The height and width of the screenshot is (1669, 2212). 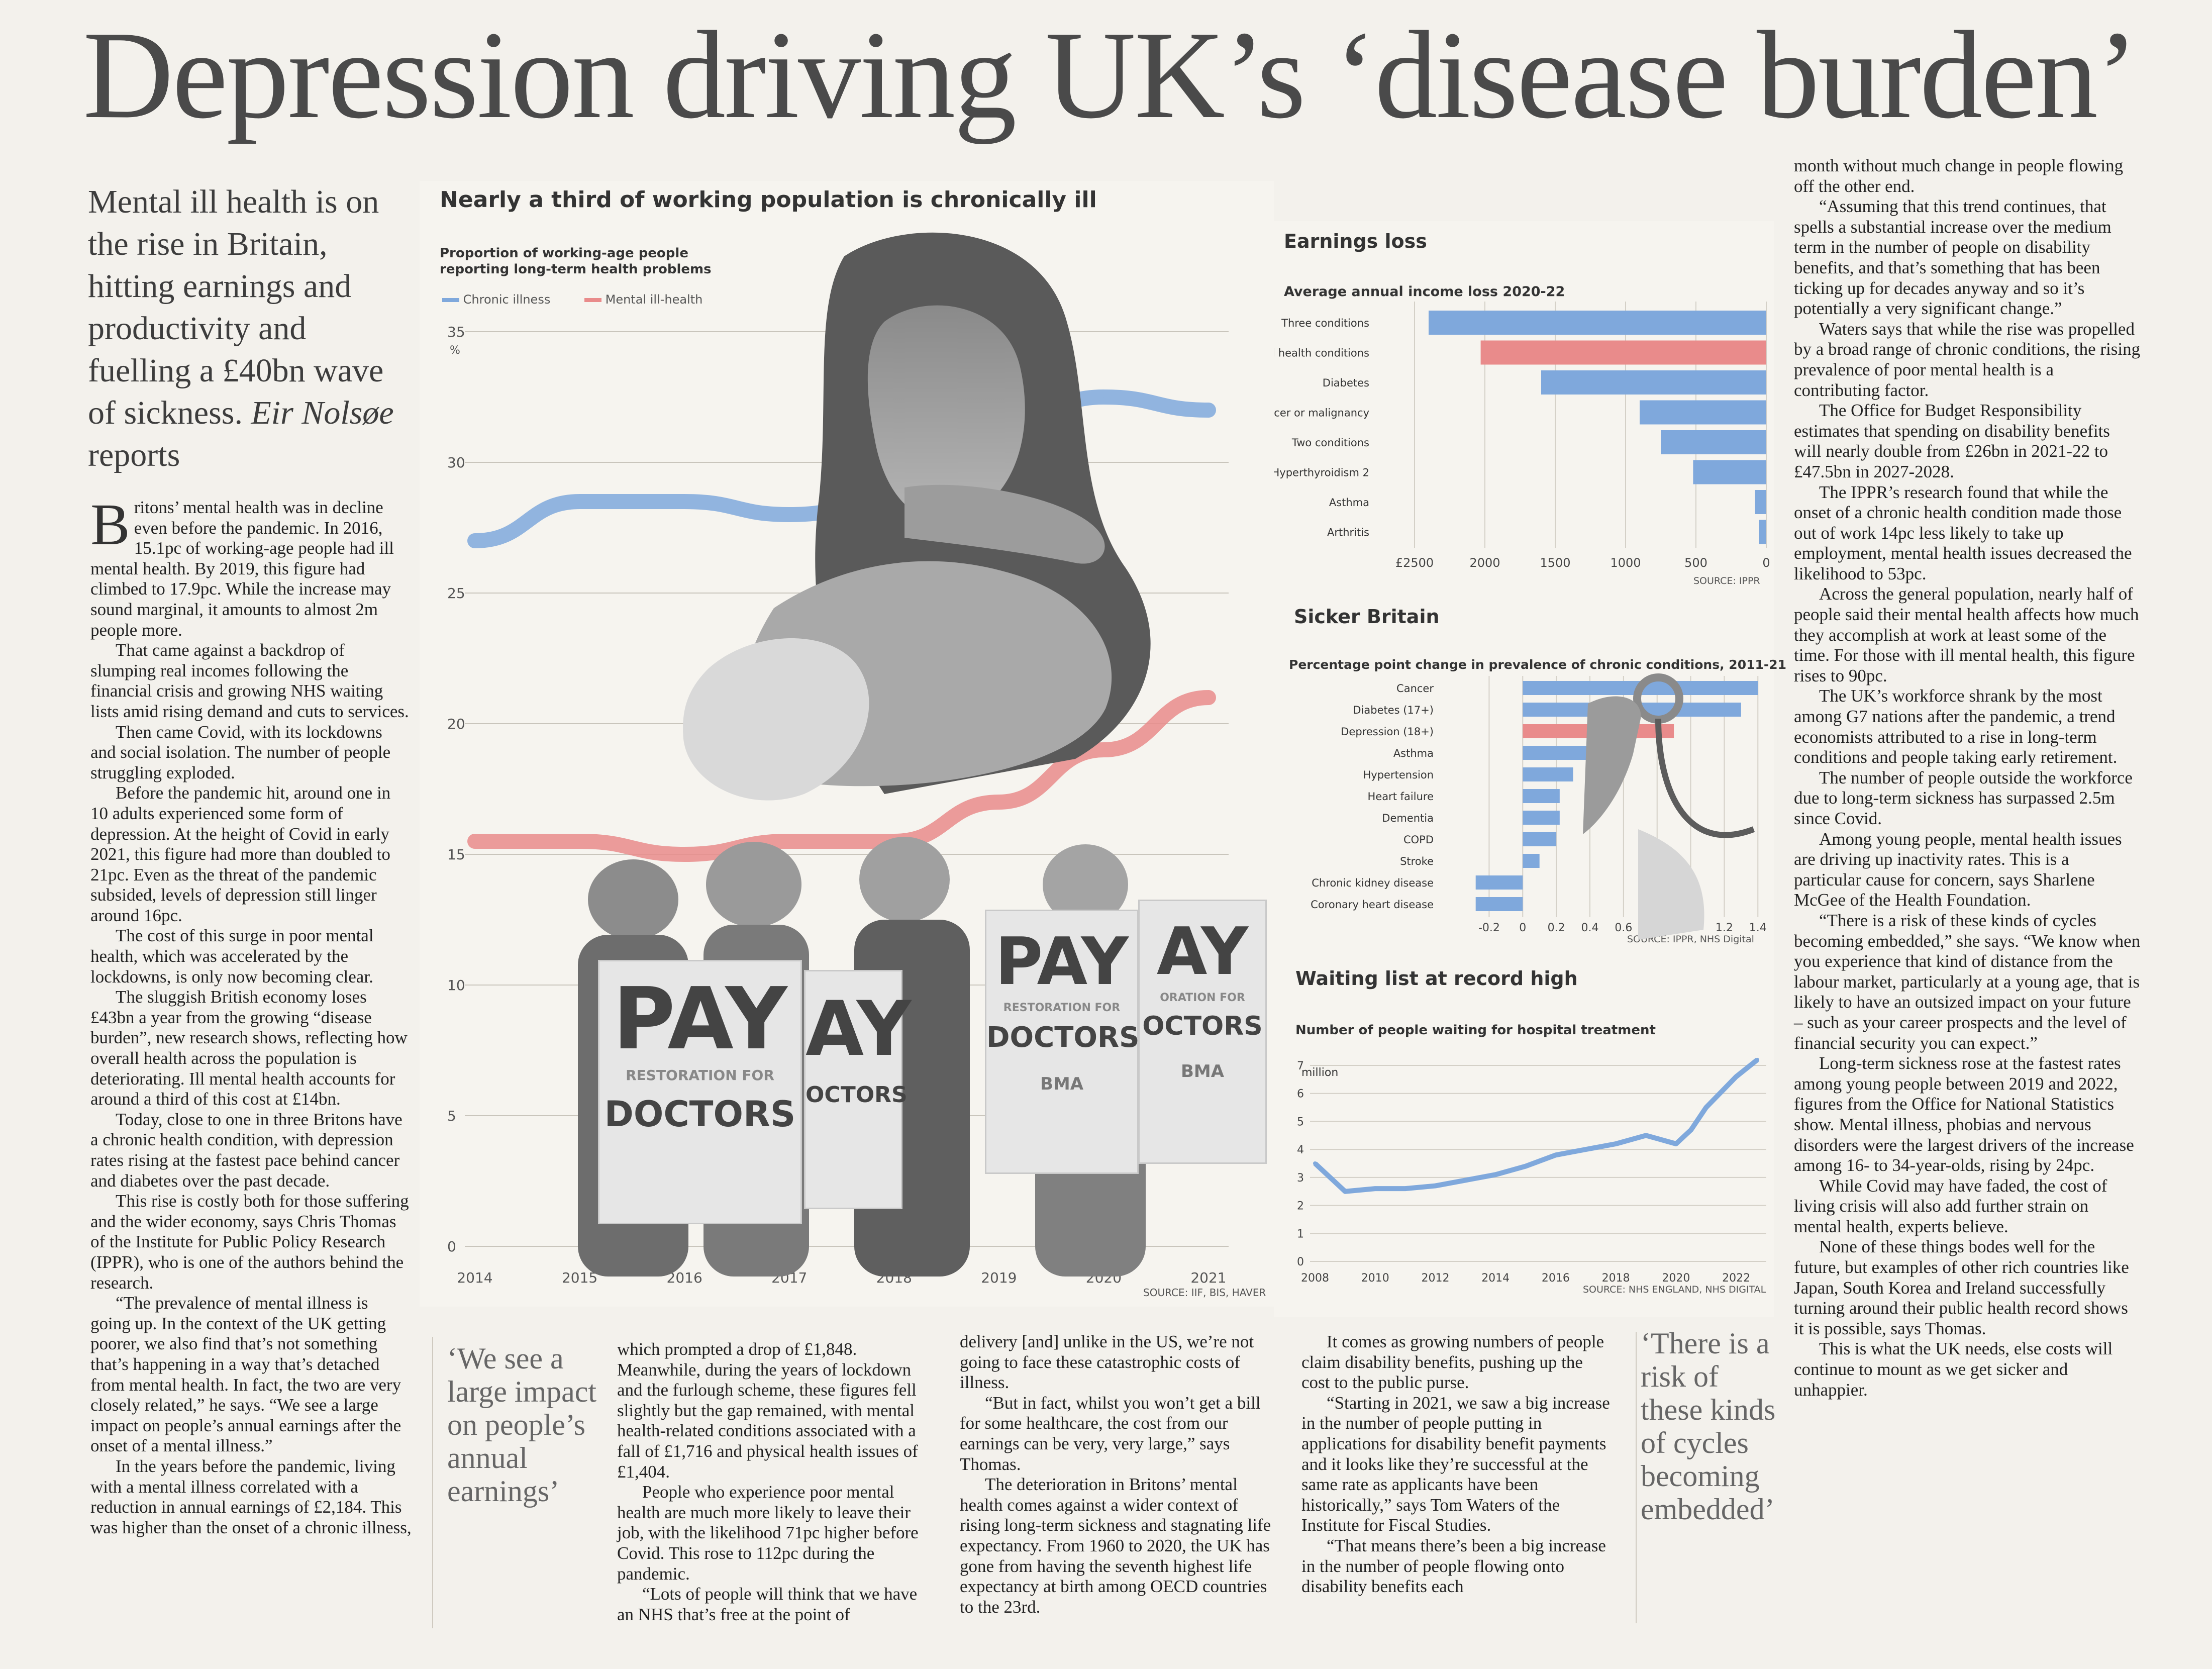 What do you see at coordinates (1375, 1278) in the screenshot?
I see `x-tick-label: 2010` at bounding box center [1375, 1278].